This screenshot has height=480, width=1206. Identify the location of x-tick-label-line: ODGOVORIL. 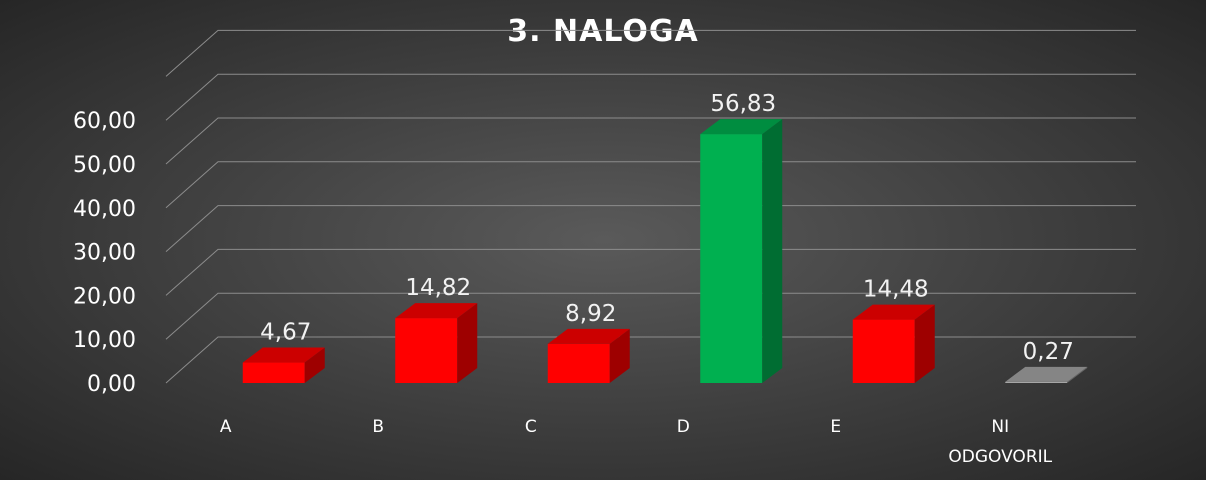
(1000, 457).